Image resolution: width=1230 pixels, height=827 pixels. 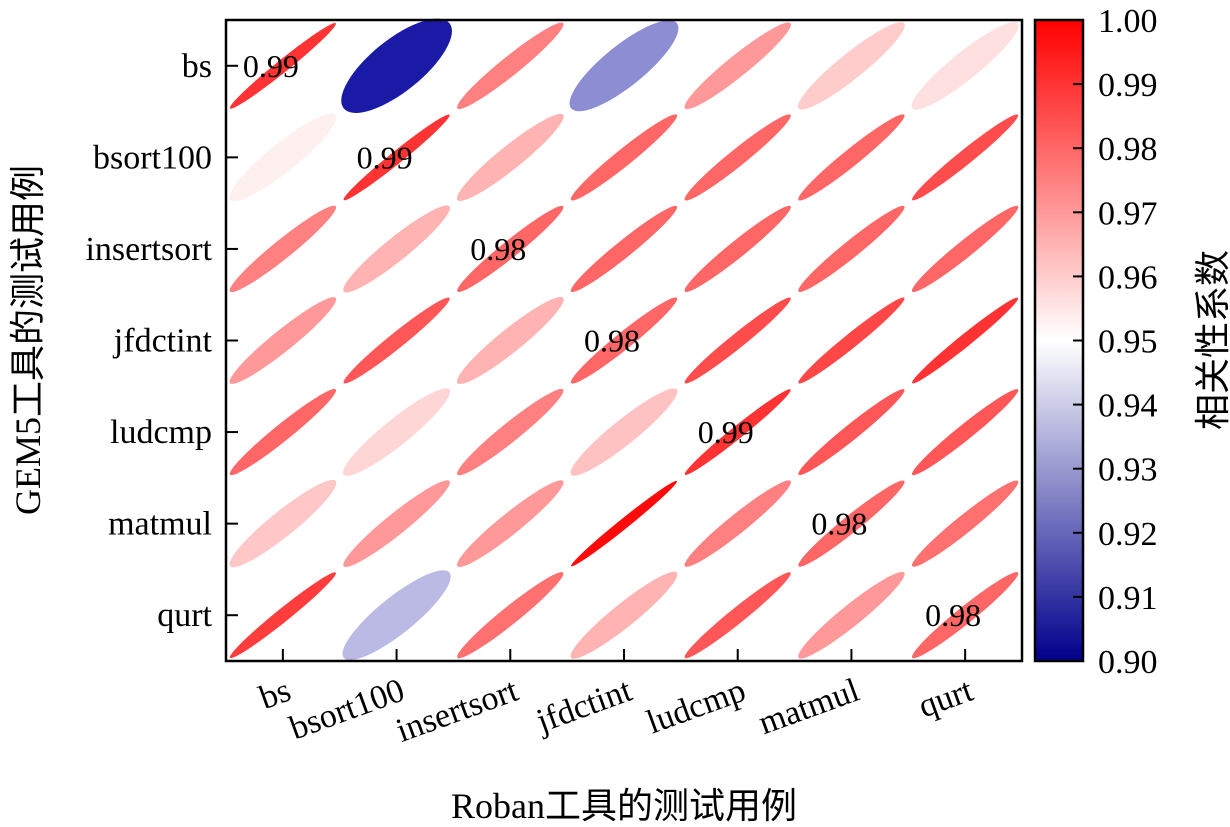 What do you see at coordinates (965, 523) in the screenshot?
I see `ellipse-matmul-qurt` at bounding box center [965, 523].